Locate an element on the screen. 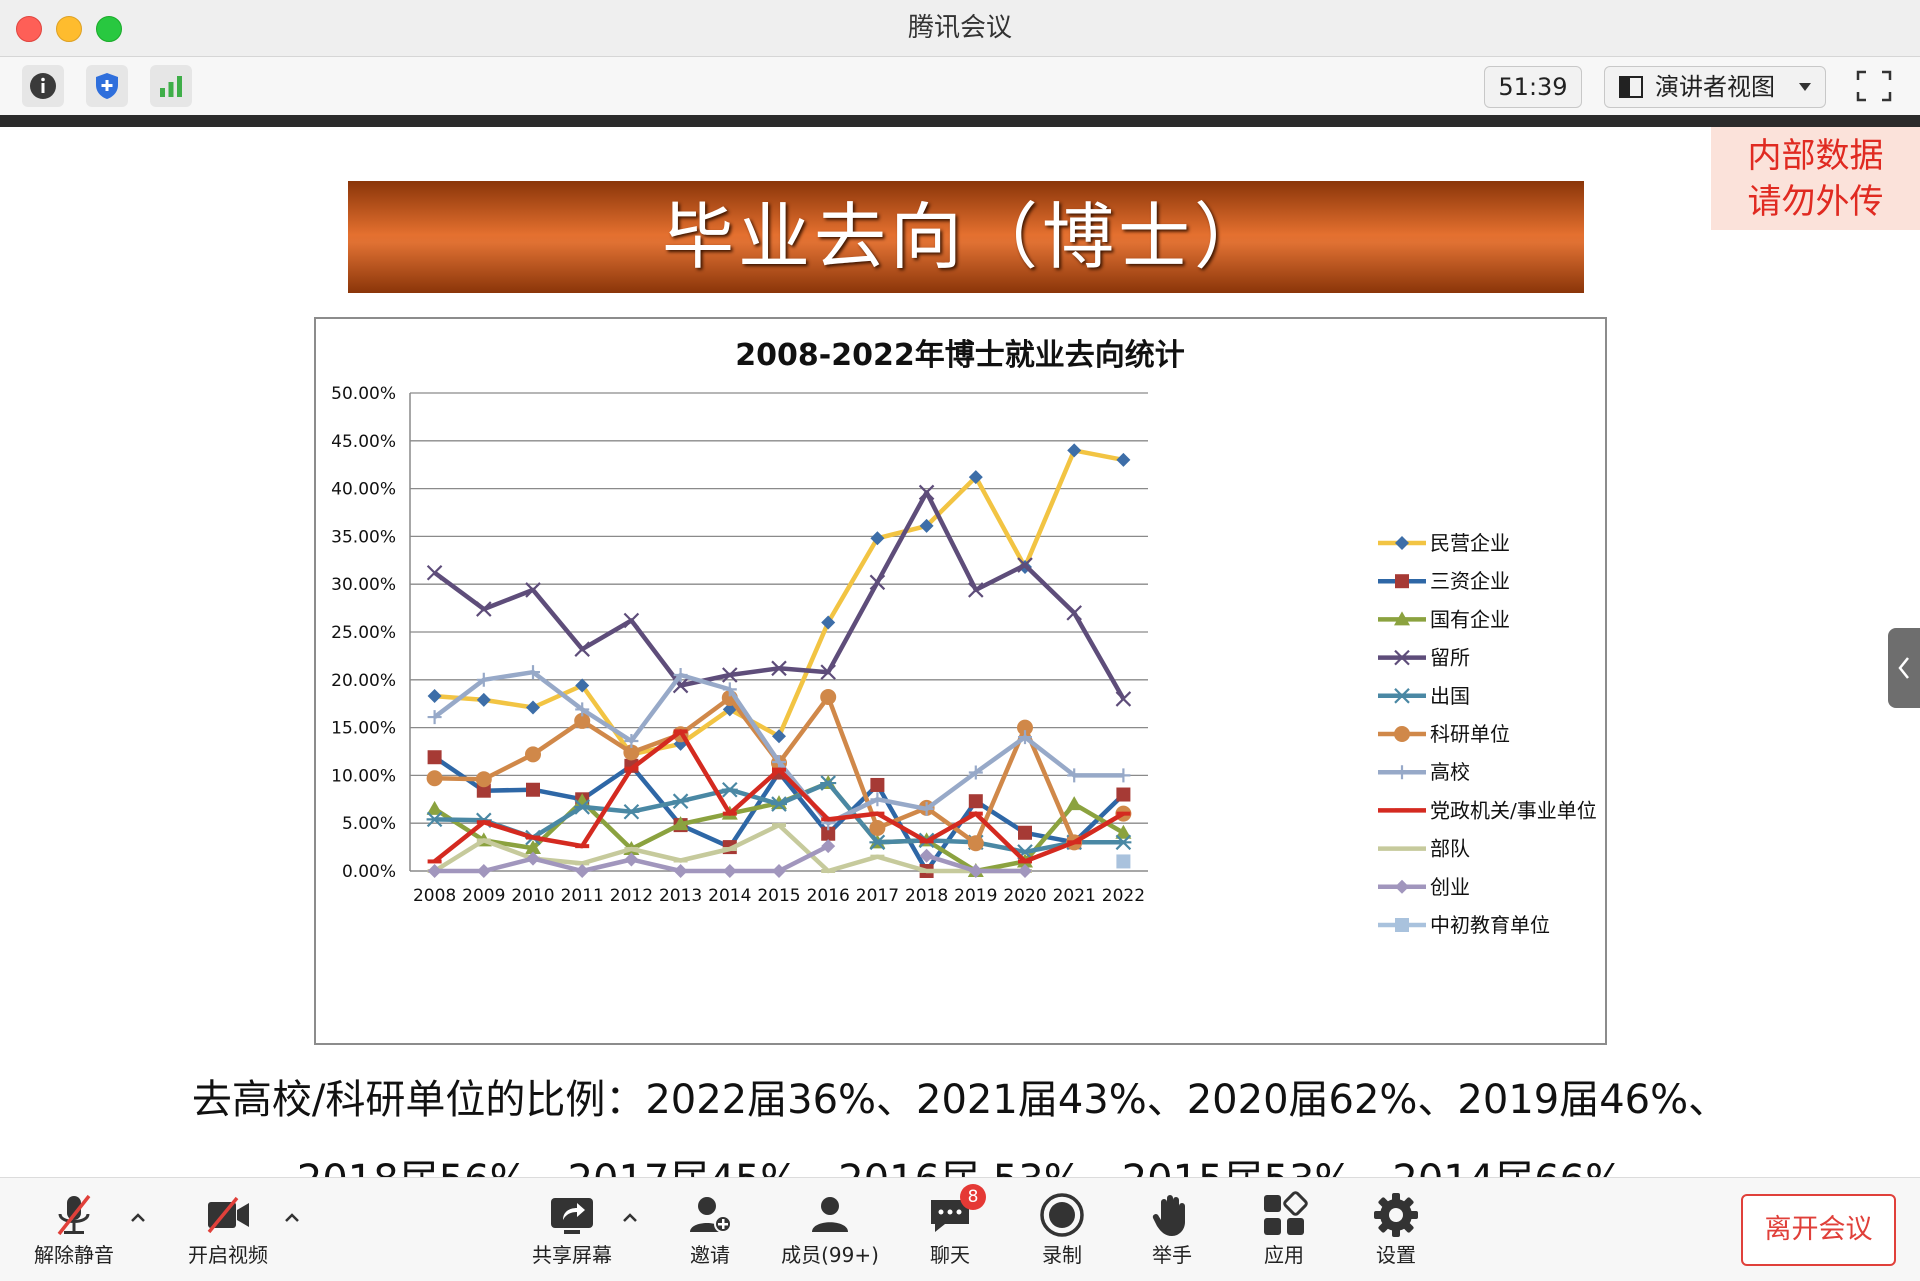 This screenshot has height=1281, width=1920. apps-button: 应用 is located at coordinates (1284, 1229).